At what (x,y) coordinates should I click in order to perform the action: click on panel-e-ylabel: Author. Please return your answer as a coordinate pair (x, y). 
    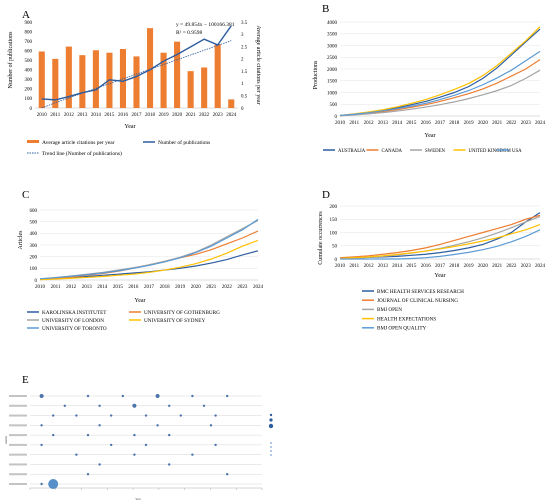
    Looking at the image, I should click on (6, 440).